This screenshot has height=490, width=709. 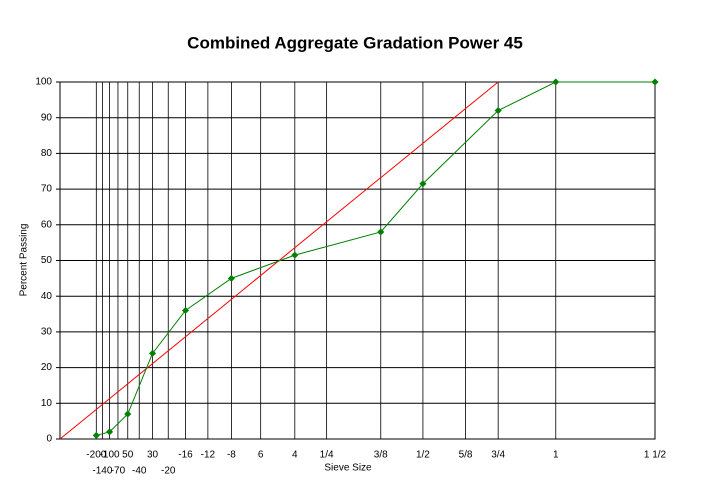 I want to click on y-tick-label: 30, so click(x=47, y=332).